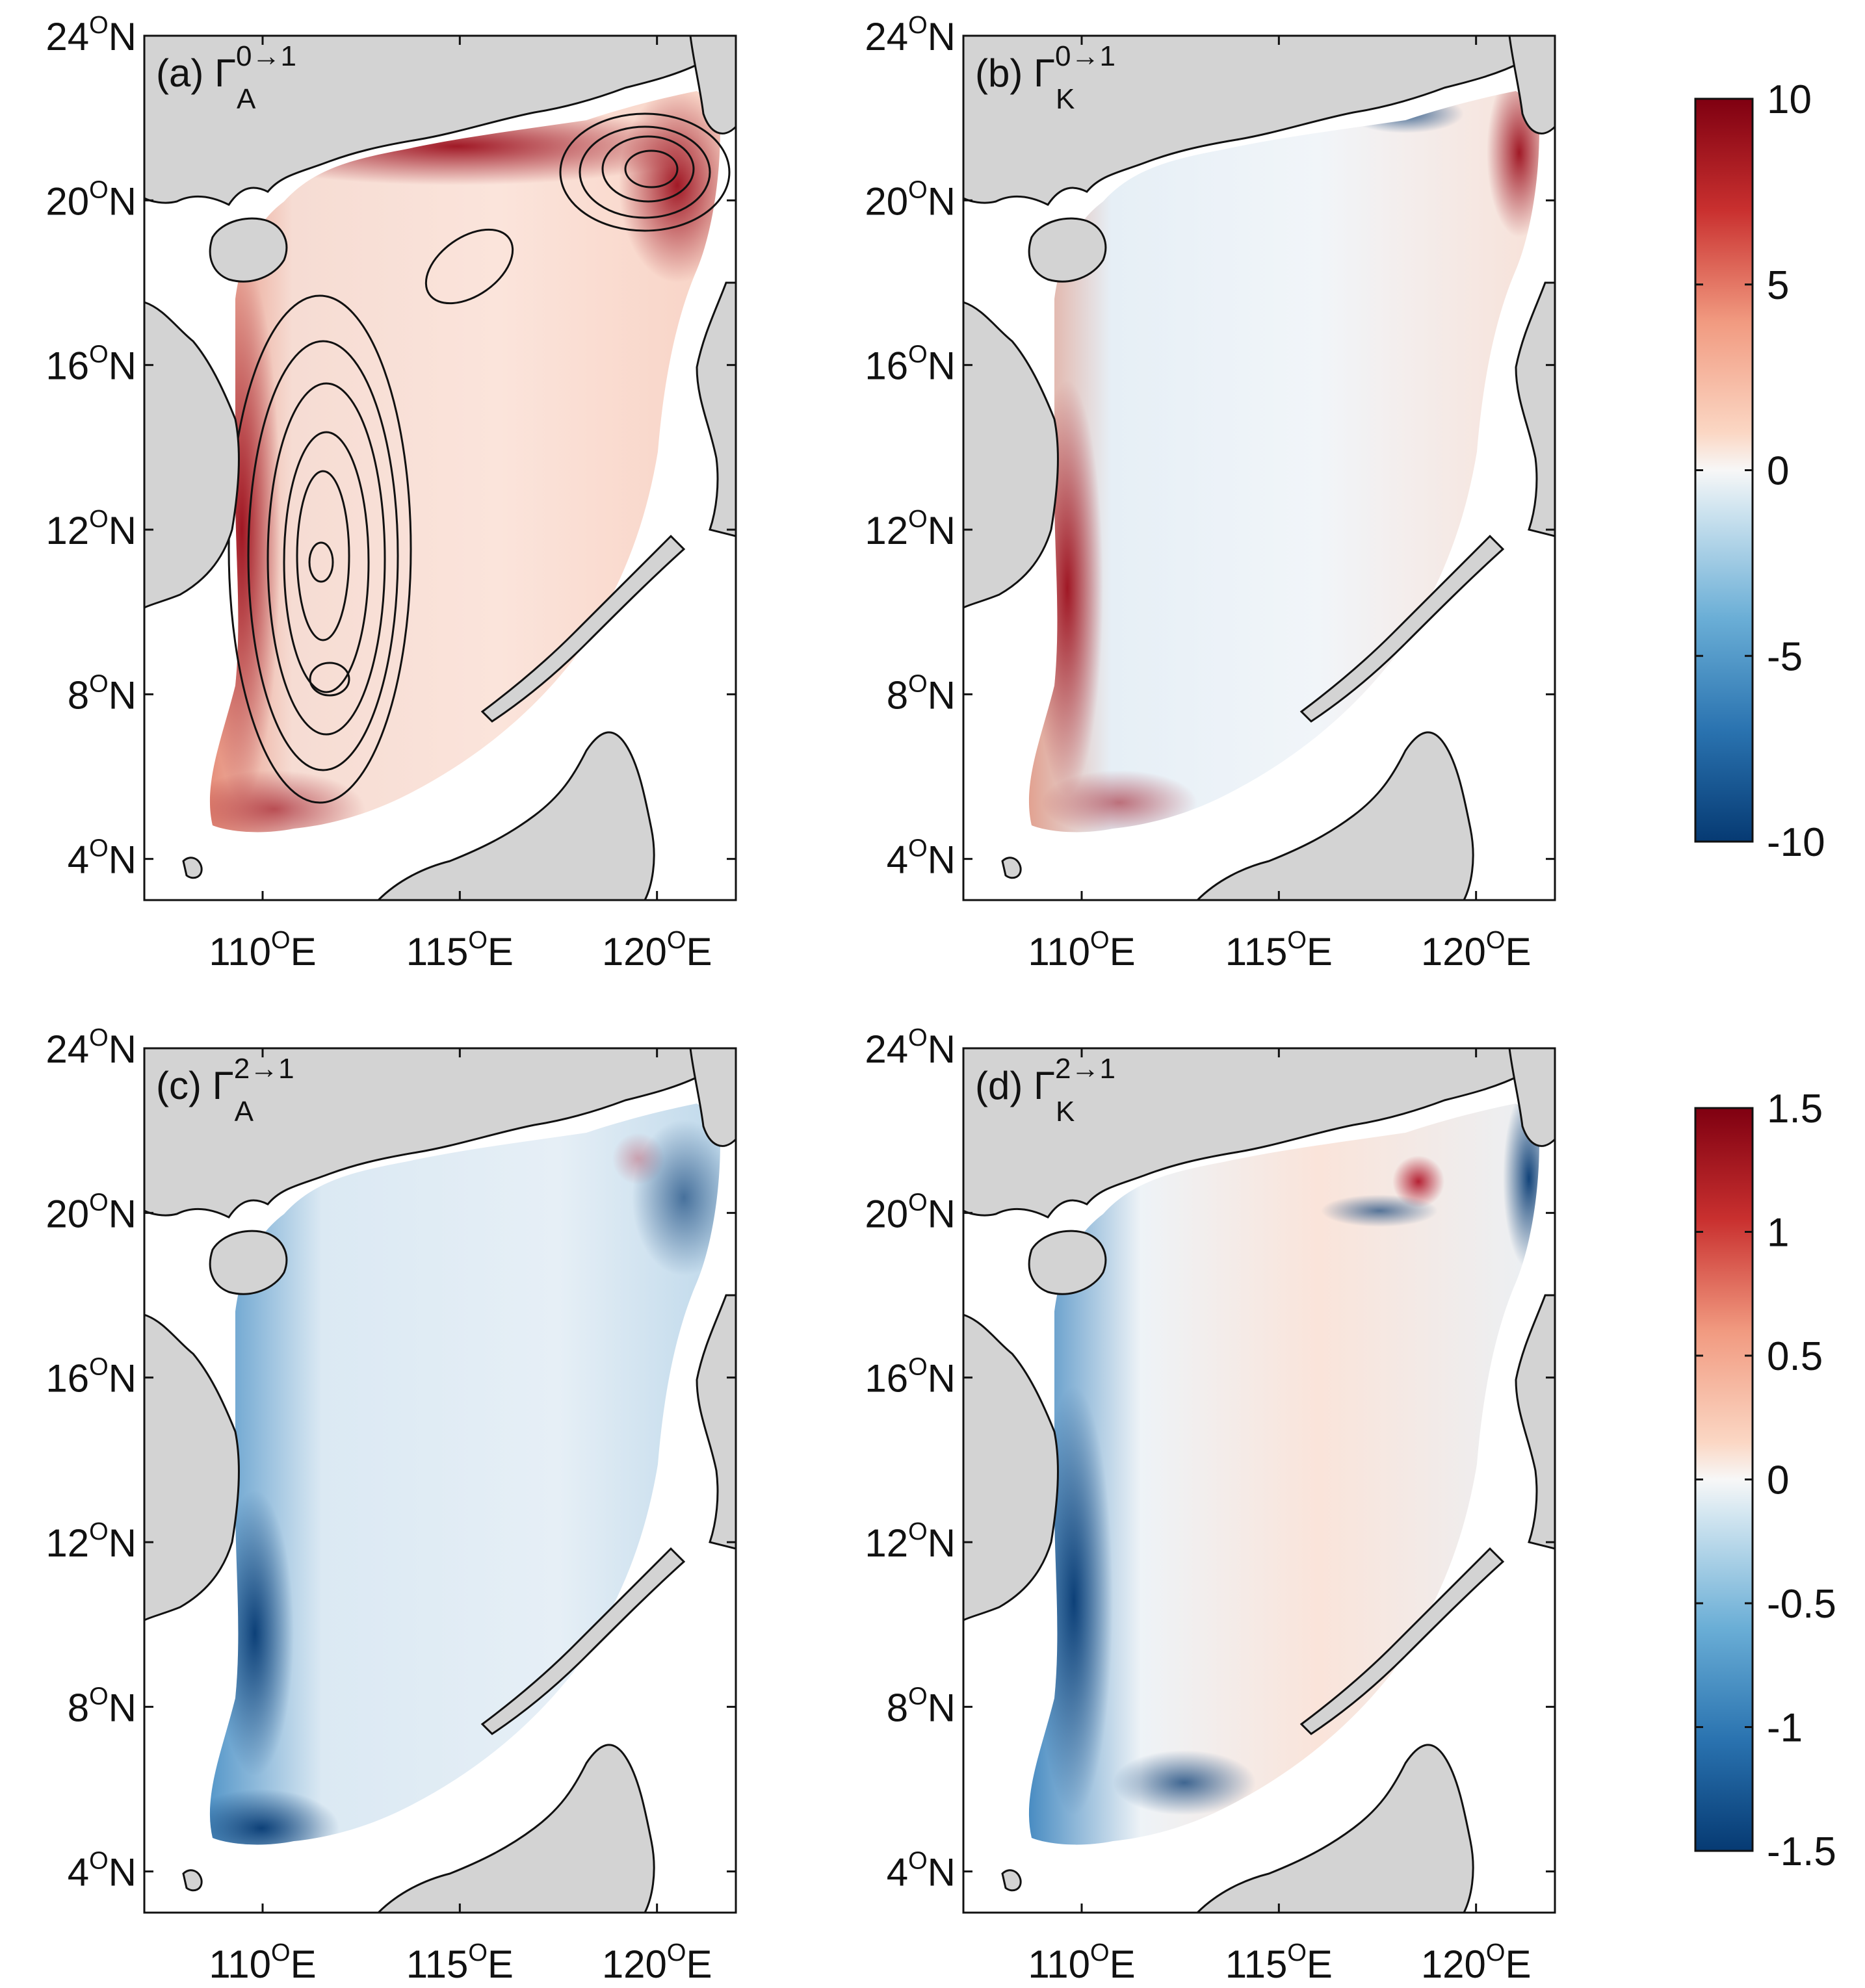 The width and height of the screenshot is (1865, 1988). Describe the element at coordinates (1785, 1729) in the screenshot. I see `colorbar-tick-label: -1` at that location.